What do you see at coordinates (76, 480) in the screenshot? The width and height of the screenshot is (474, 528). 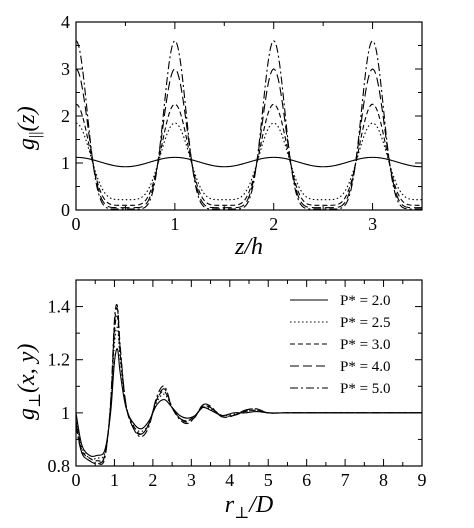 I see `bottom-x-tick-label: 0` at bounding box center [76, 480].